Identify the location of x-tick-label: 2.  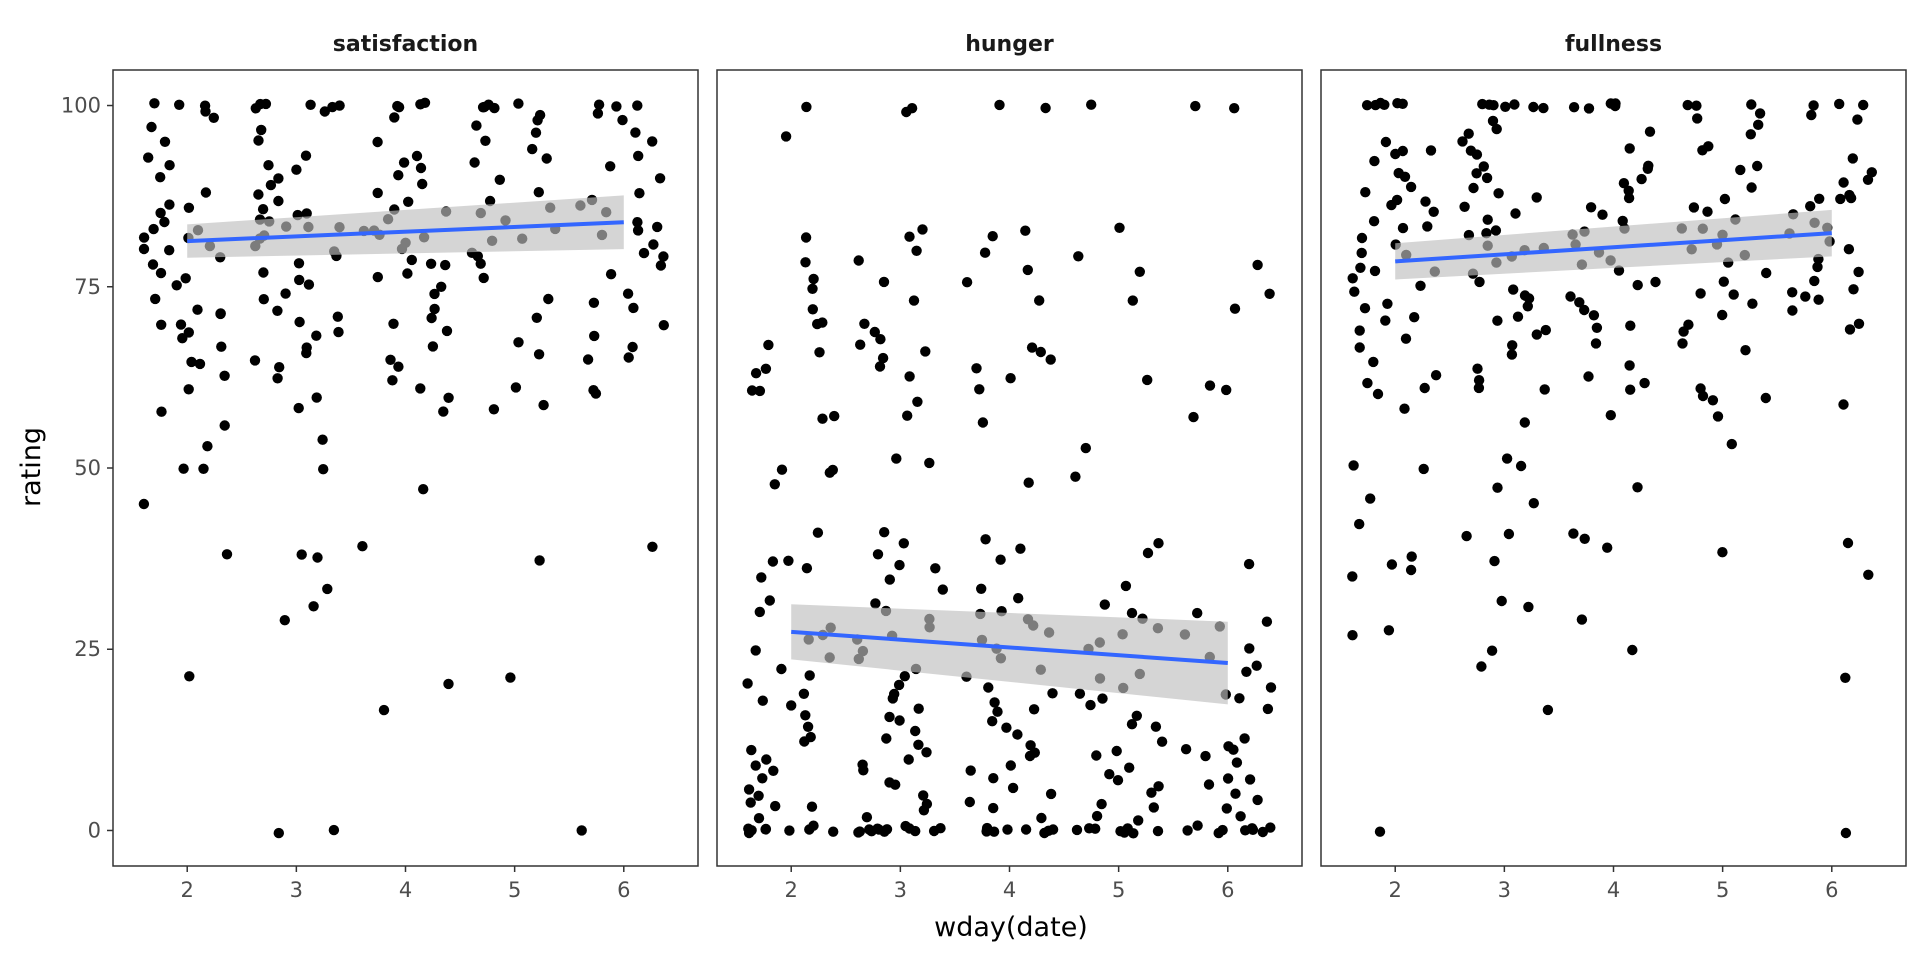
(1395, 890).